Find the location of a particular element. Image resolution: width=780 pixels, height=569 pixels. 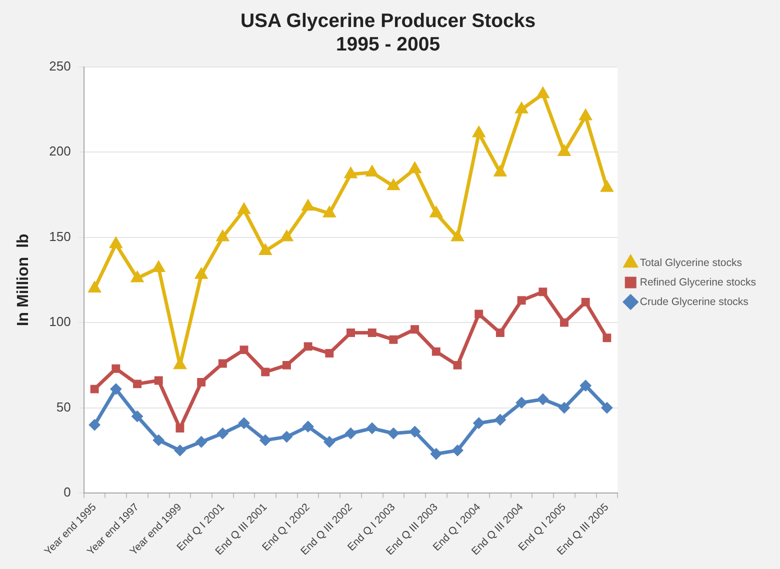

y-axis-title: In Million lb is located at coordinates (23, 279).